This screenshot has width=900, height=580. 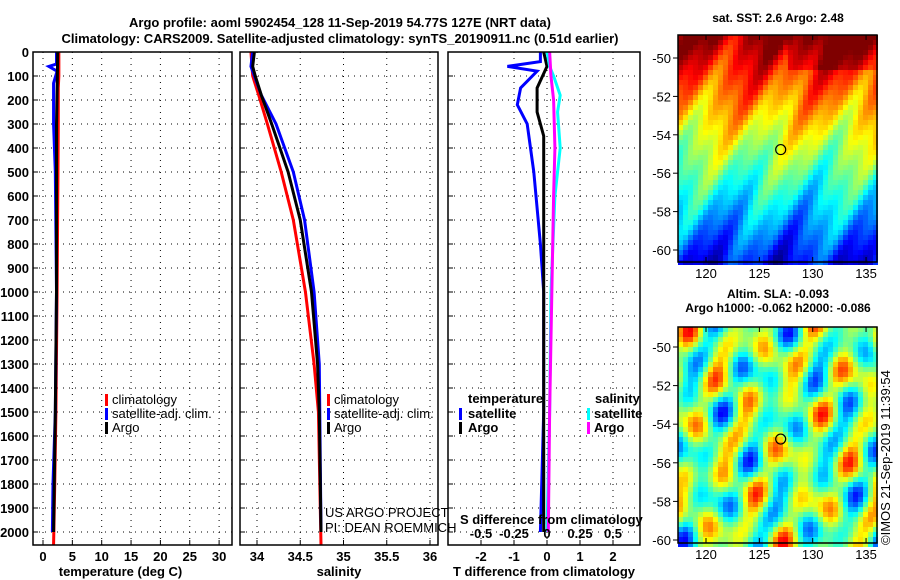 I want to click on x-tick-label: 20, so click(x=160, y=556).